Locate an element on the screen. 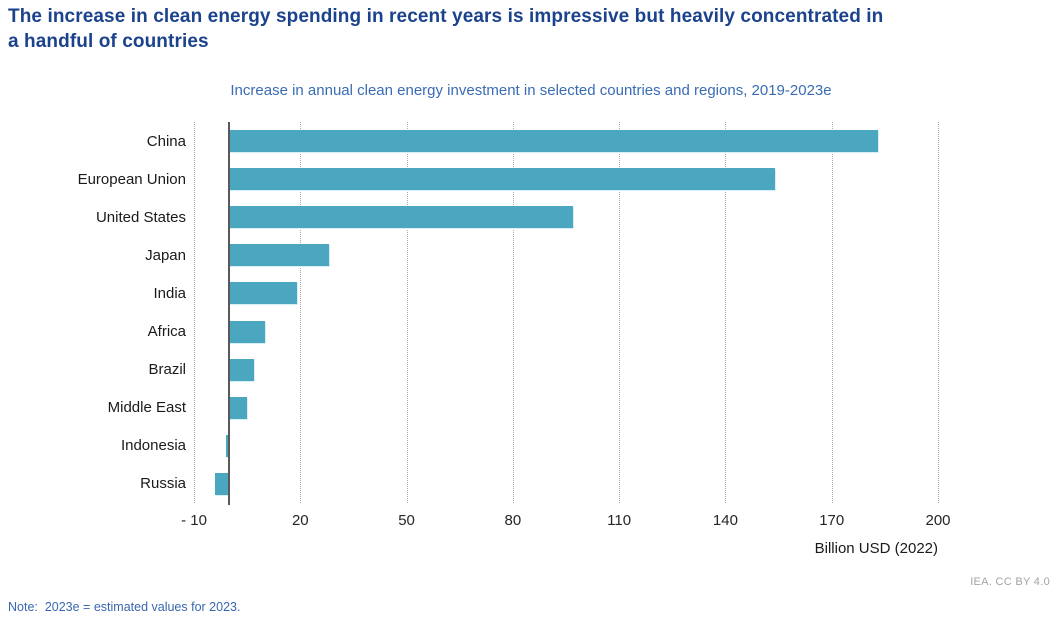 Image resolution: width=1062 pixels, height=624 pixels. page-title-line-2: a handful of countries is located at coordinates (108, 41).